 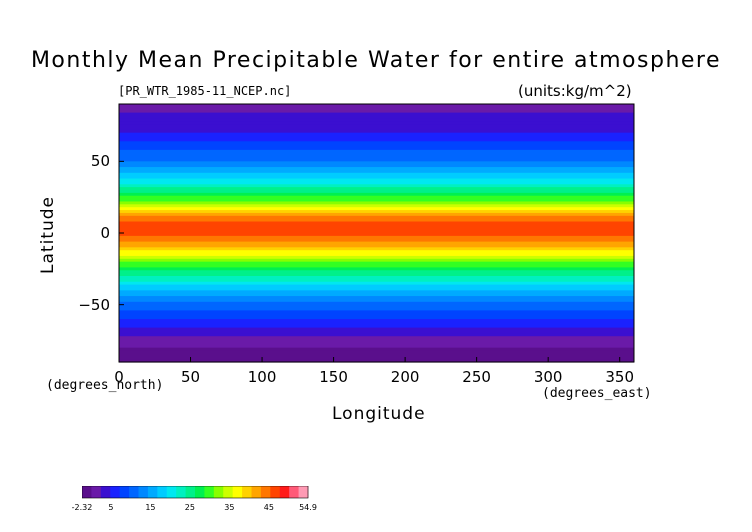 I want to click on y-tick-label: 50, so click(x=100, y=161).